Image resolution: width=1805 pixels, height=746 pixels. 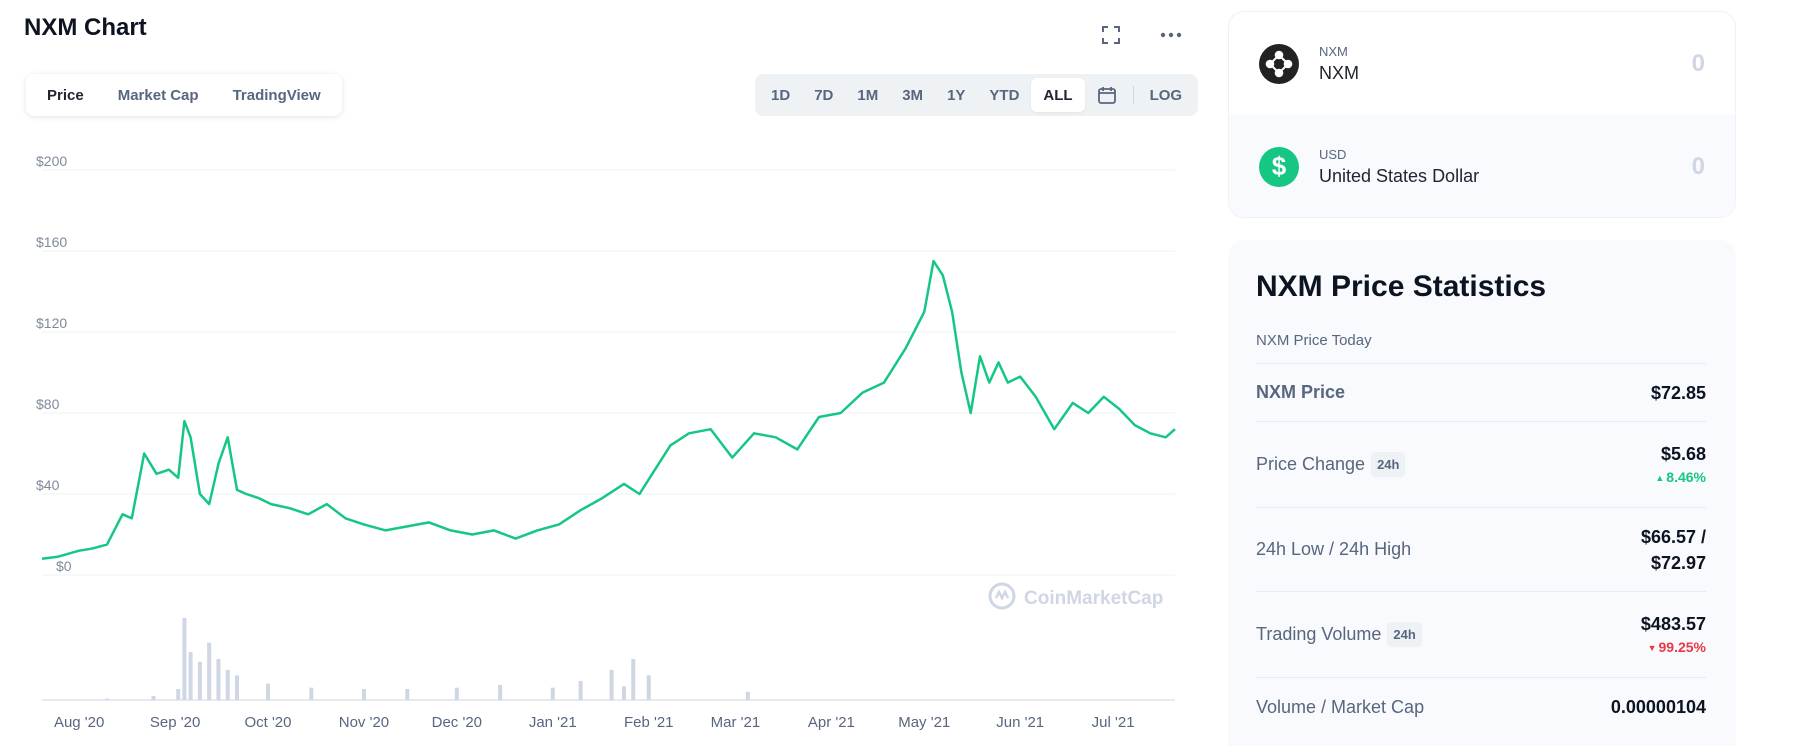 I want to click on calendar-icon, so click(x=1107, y=95).